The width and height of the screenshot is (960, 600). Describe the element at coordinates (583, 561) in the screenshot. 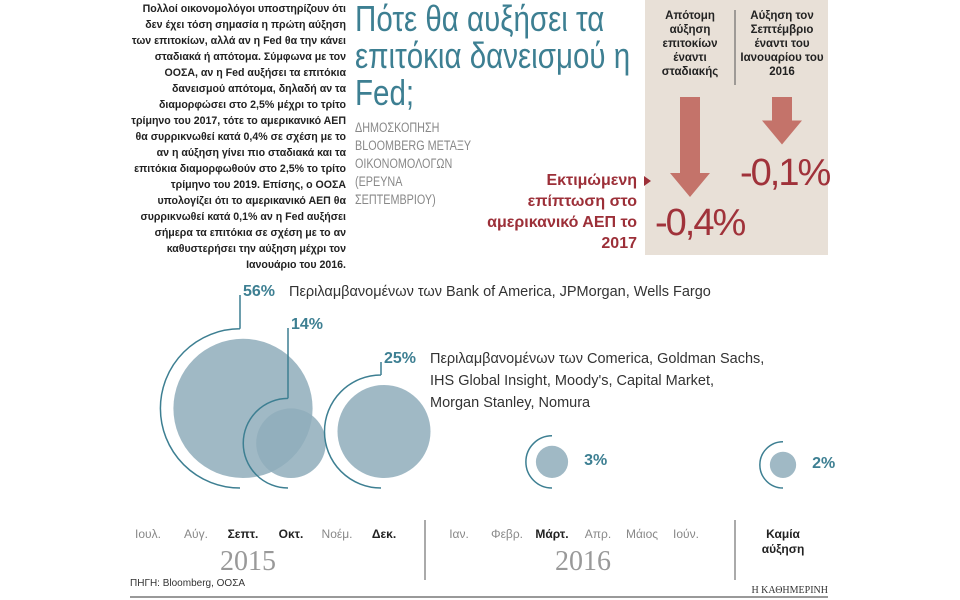

I see `year-label: 2016` at that location.